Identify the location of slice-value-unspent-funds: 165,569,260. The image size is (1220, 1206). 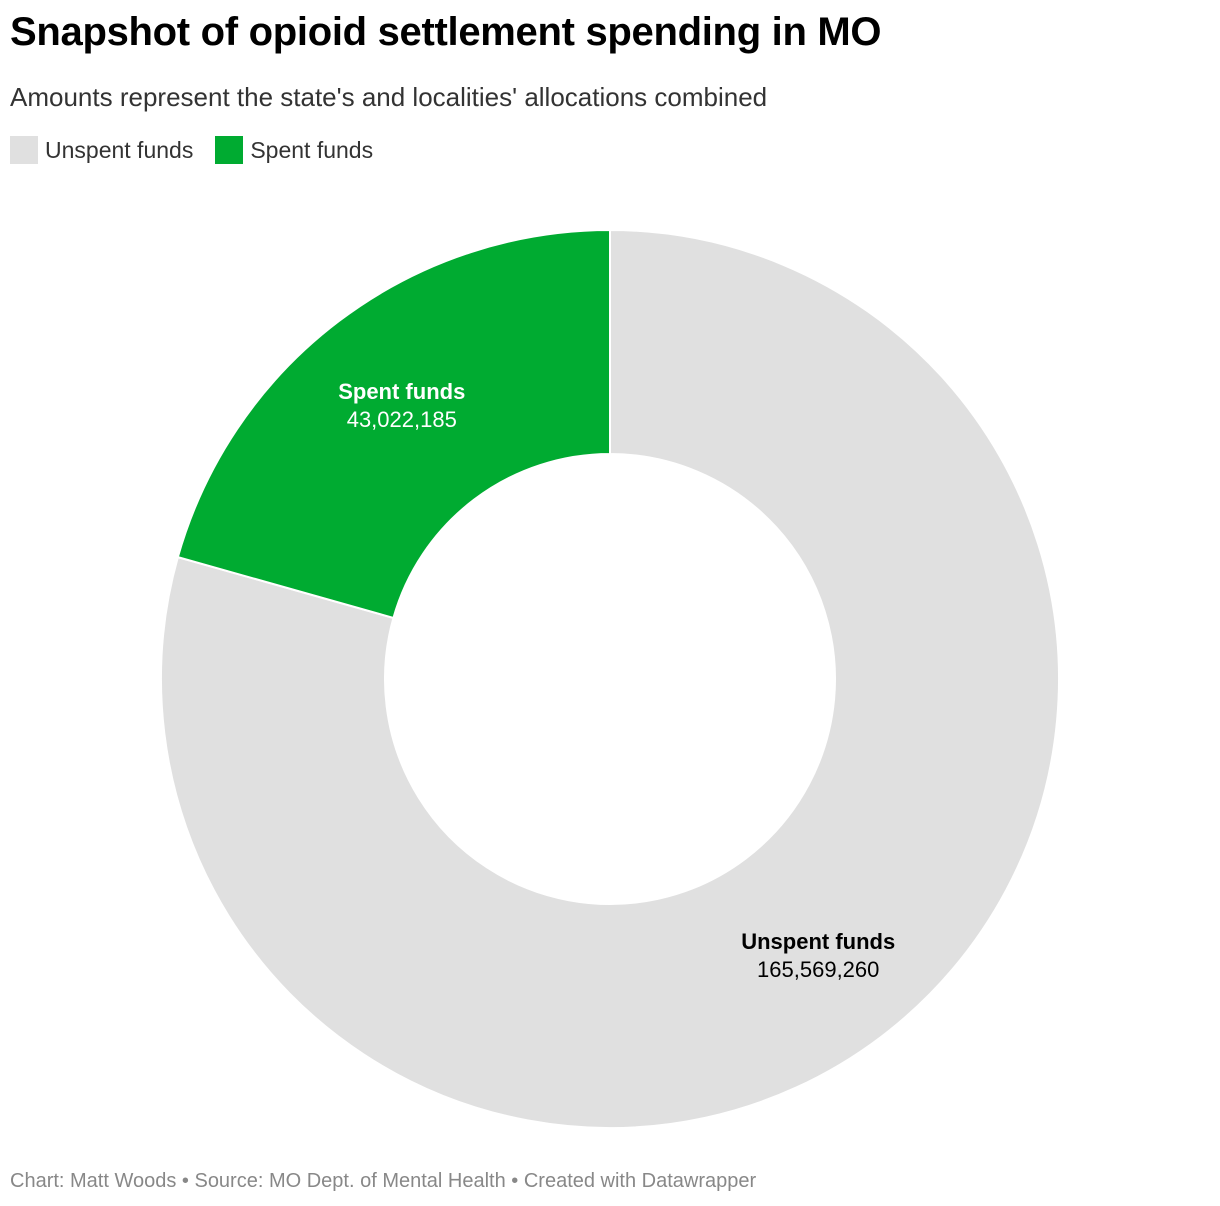
(818, 969).